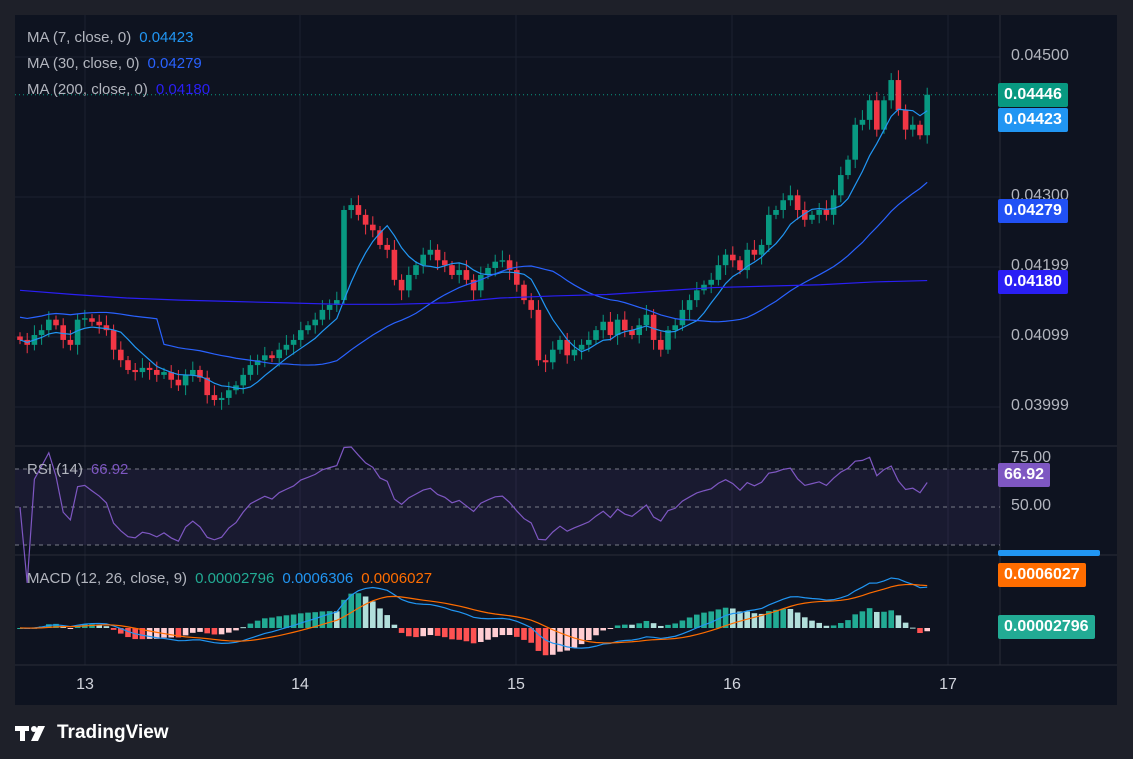 This screenshot has height=759, width=1133. What do you see at coordinates (183, 89) in the screenshot?
I see `legend-ma200-value: 0.04180` at bounding box center [183, 89].